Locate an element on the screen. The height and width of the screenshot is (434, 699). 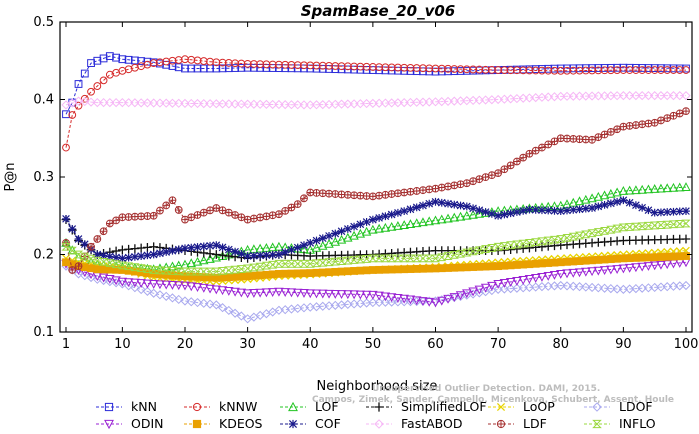
series-odin is located at coordinates (376, 283).